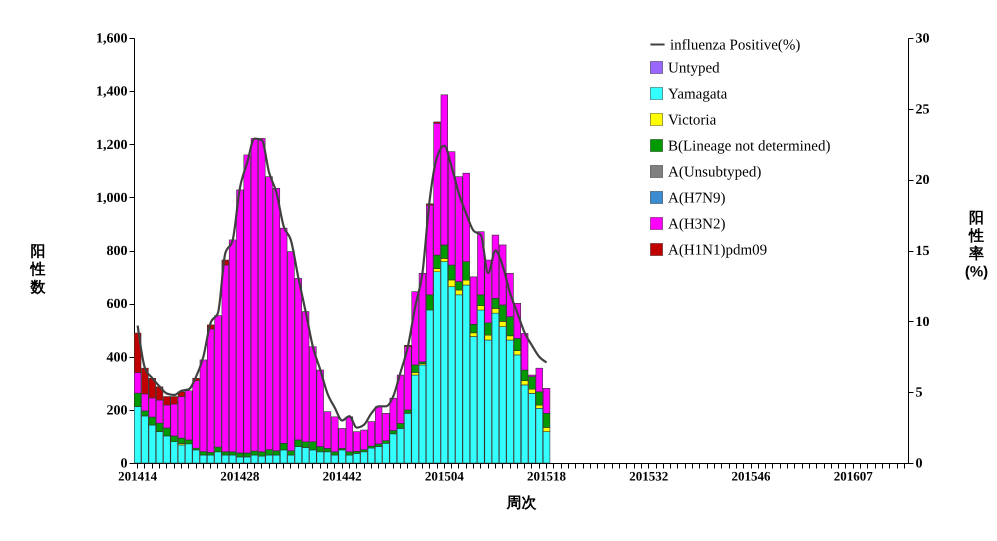 The height and width of the screenshot is (541, 997). I want to click on y2-tick-label: 20, so click(923, 180).